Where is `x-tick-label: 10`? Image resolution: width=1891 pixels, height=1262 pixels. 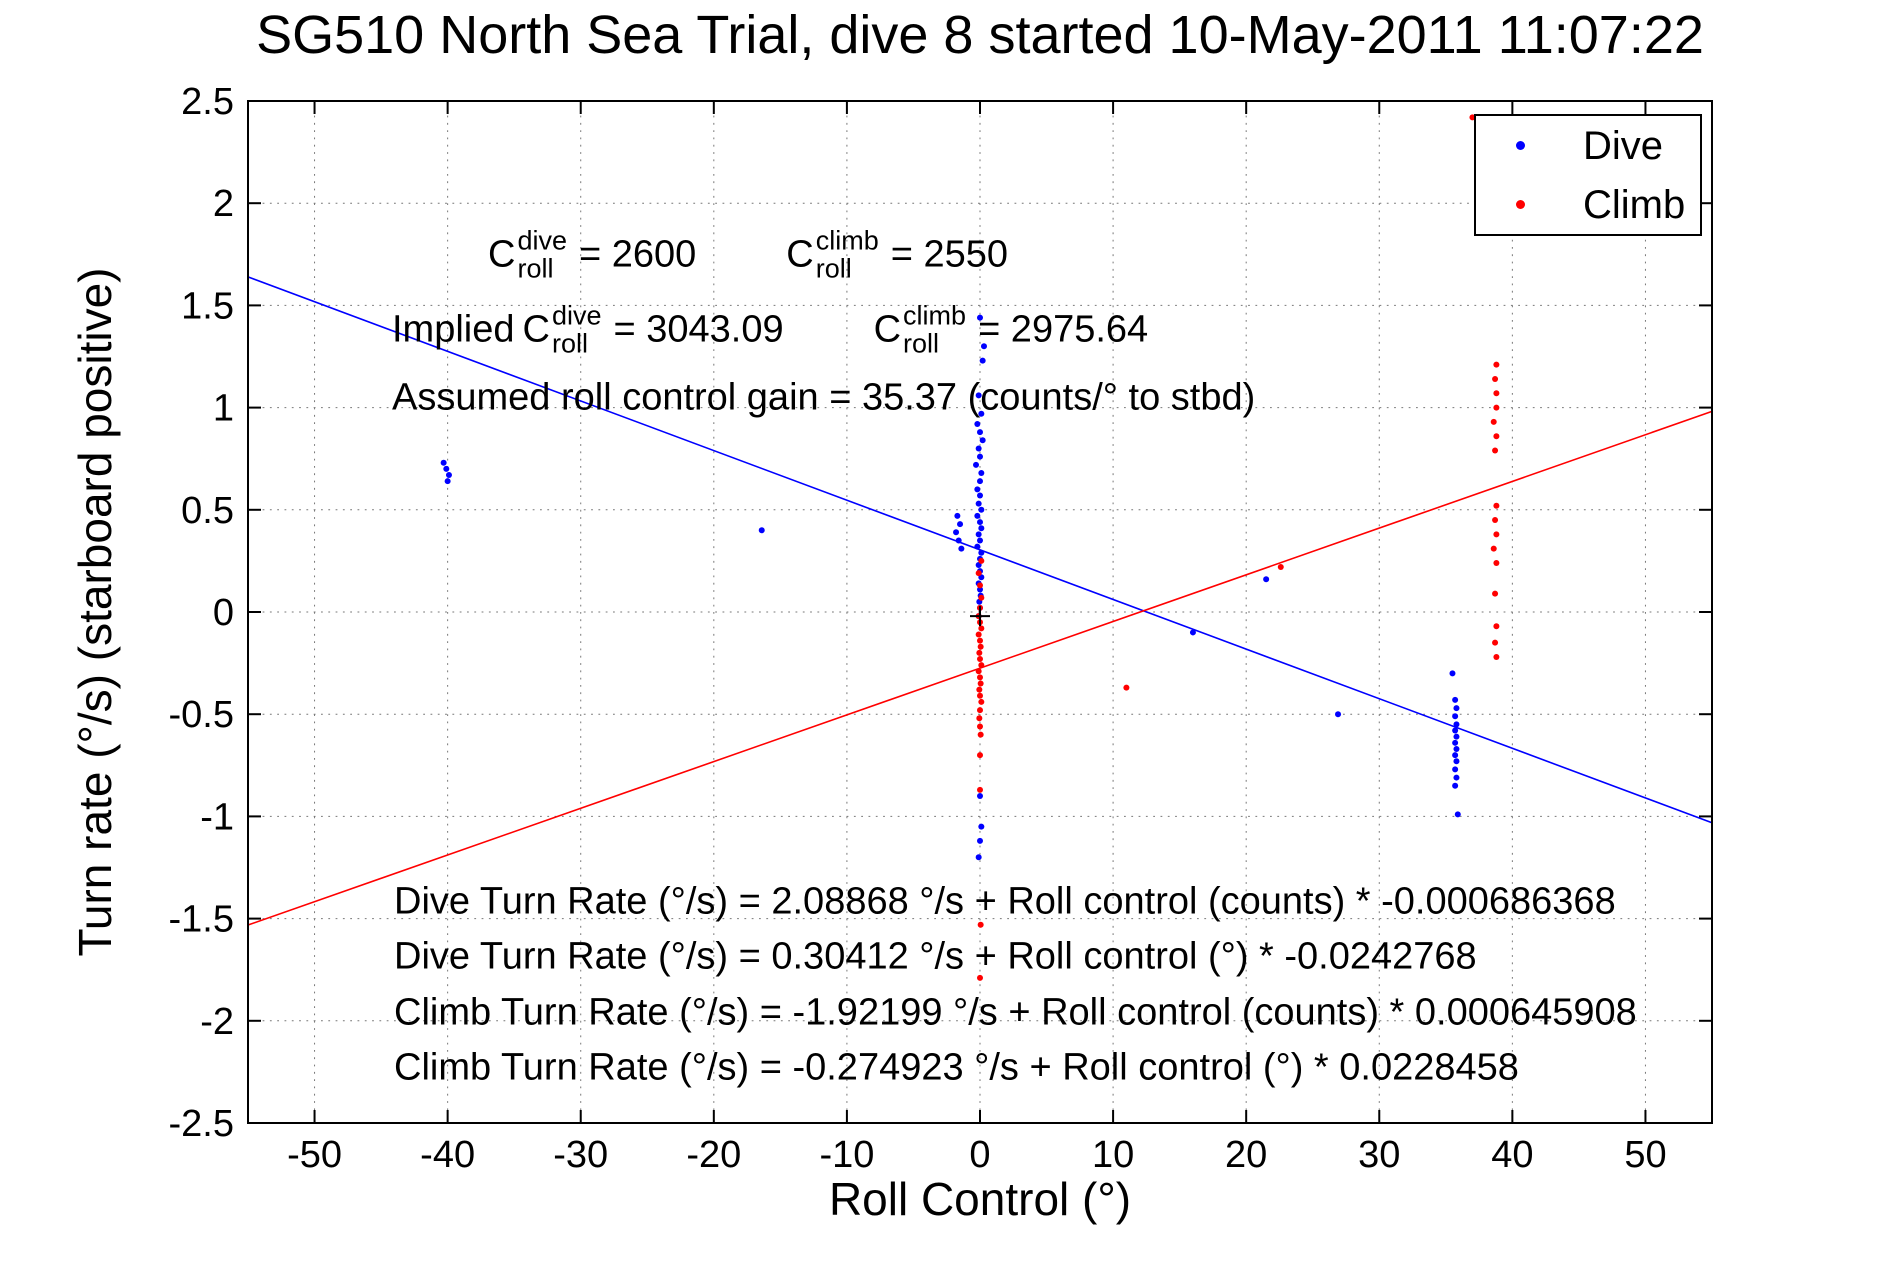 x-tick-label: 10 is located at coordinates (1113, 1155).